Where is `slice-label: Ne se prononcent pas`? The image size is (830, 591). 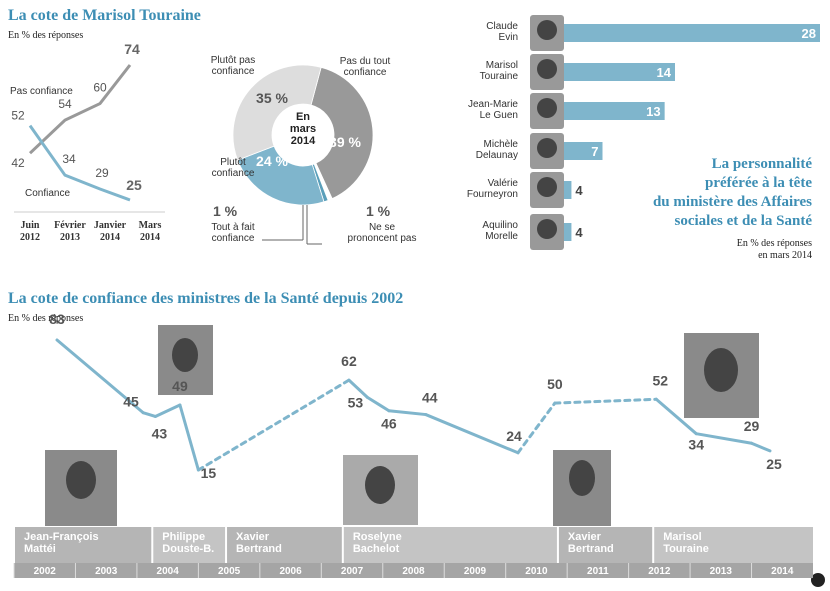 slice-label: Ne se prononcent pas is located at coordinates (382, 233).